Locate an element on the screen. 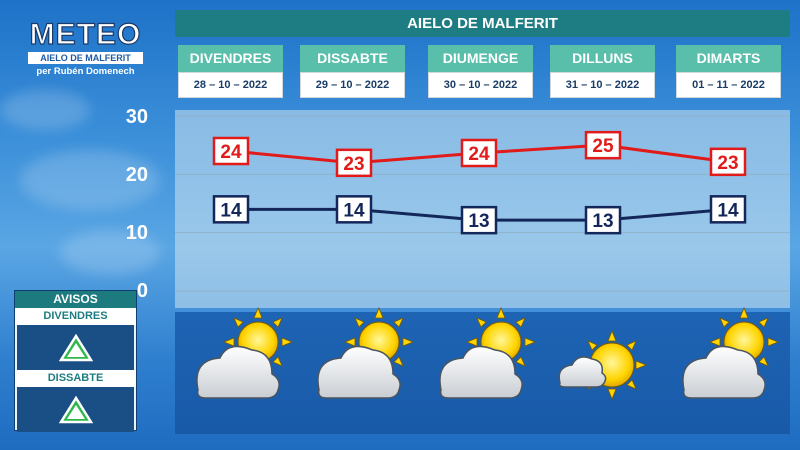 Image resolution: width=800 pixels, height=450 pixels. panel-title: AIELO DE MALFERIT is located at coordinates (482, 23).